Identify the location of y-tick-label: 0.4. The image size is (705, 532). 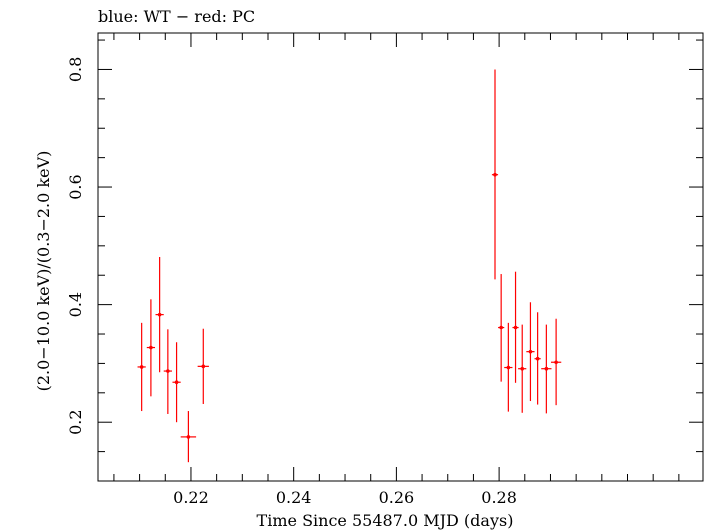
(75, 304).